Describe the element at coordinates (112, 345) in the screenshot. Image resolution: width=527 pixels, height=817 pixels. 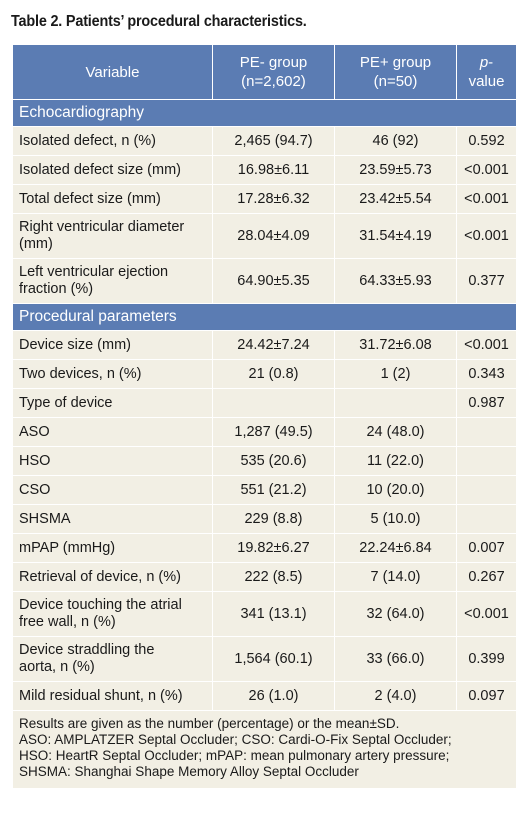
I see `row-label: Device size (mm)` at that location.